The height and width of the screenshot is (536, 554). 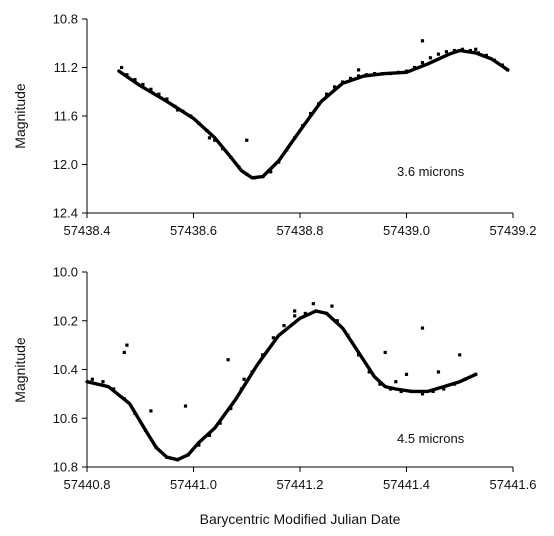 What do you see at coordinates (431, 171) in the screenshot?
I see `wavelength-annotation: 3.6 microns` at bounding box center [431, 171].